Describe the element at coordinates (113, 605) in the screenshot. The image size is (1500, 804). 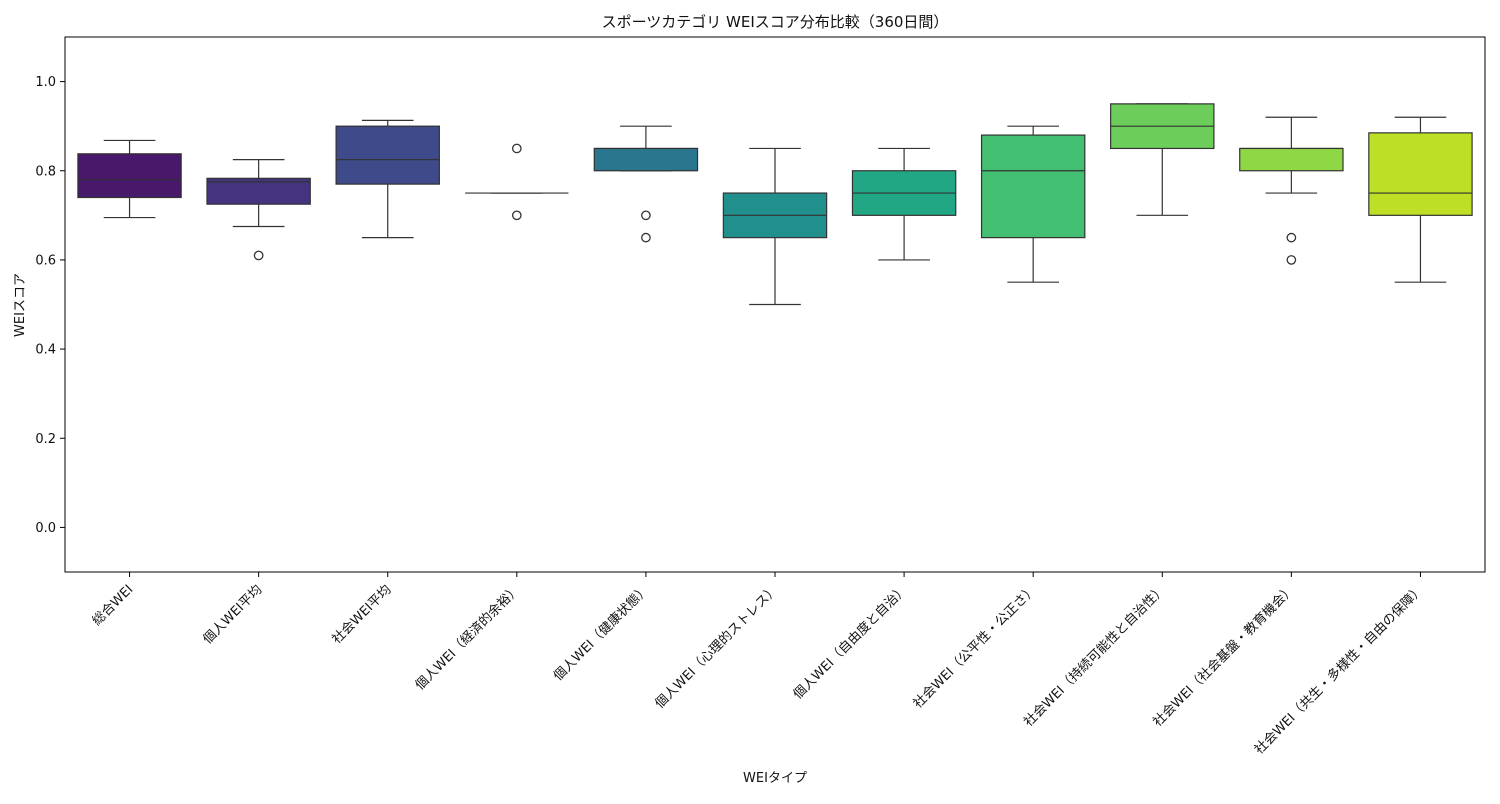
I see `x-tick-label: 総合WEI` at that location.